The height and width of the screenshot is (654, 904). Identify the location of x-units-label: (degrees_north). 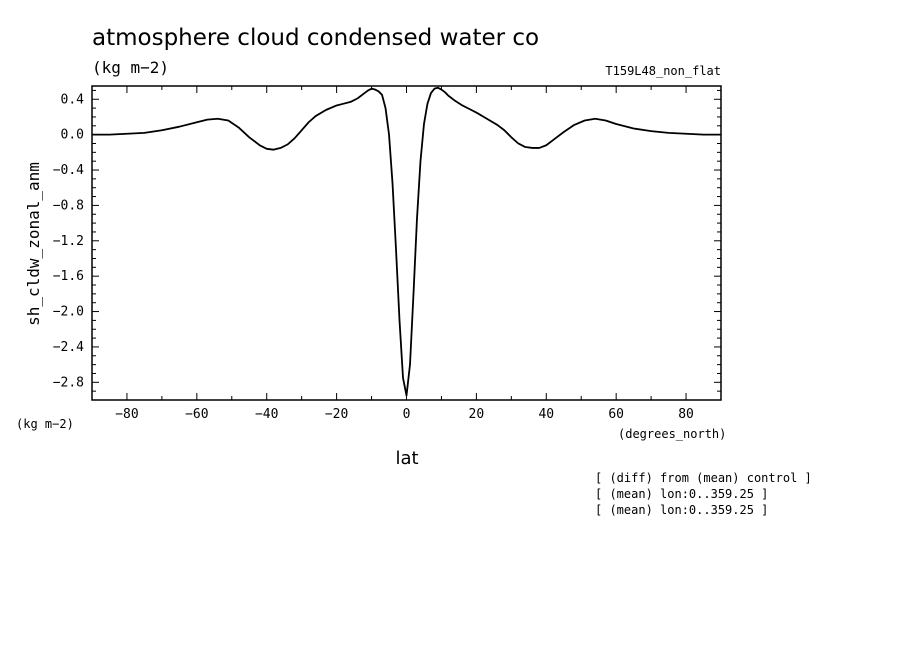
(672, 434).